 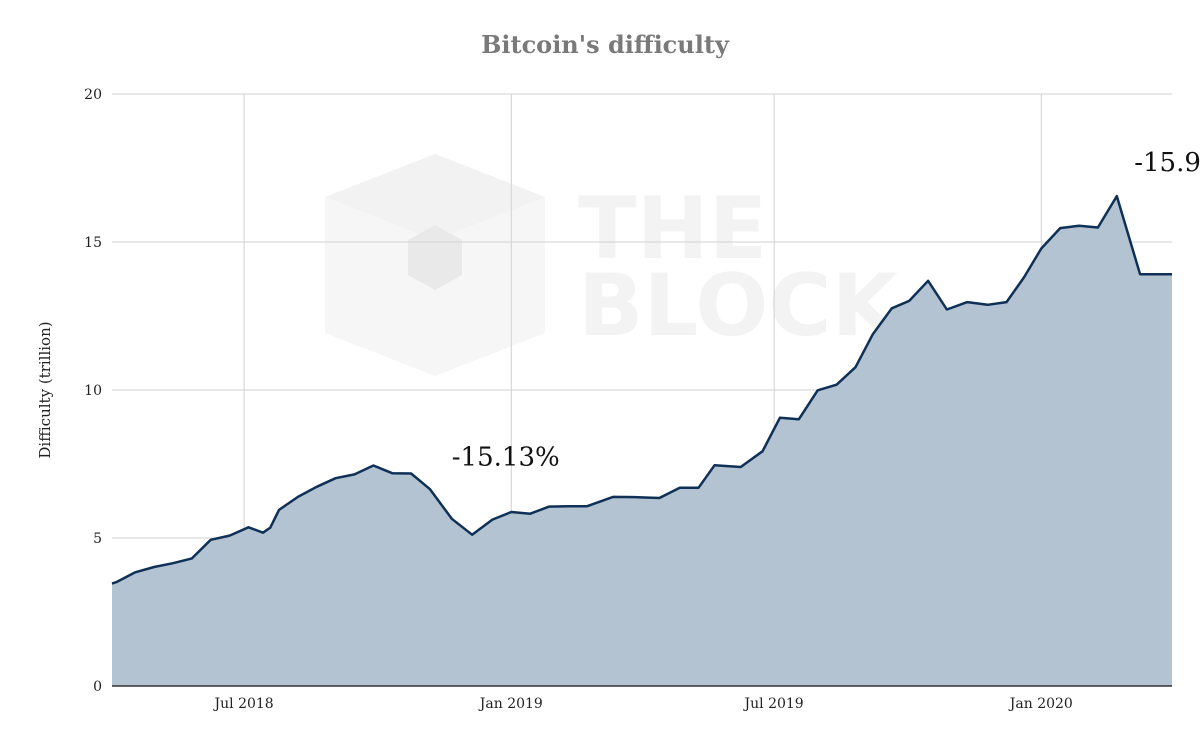 I want to click on watermark-line2: BLOCK, so click(x=740, y=306).